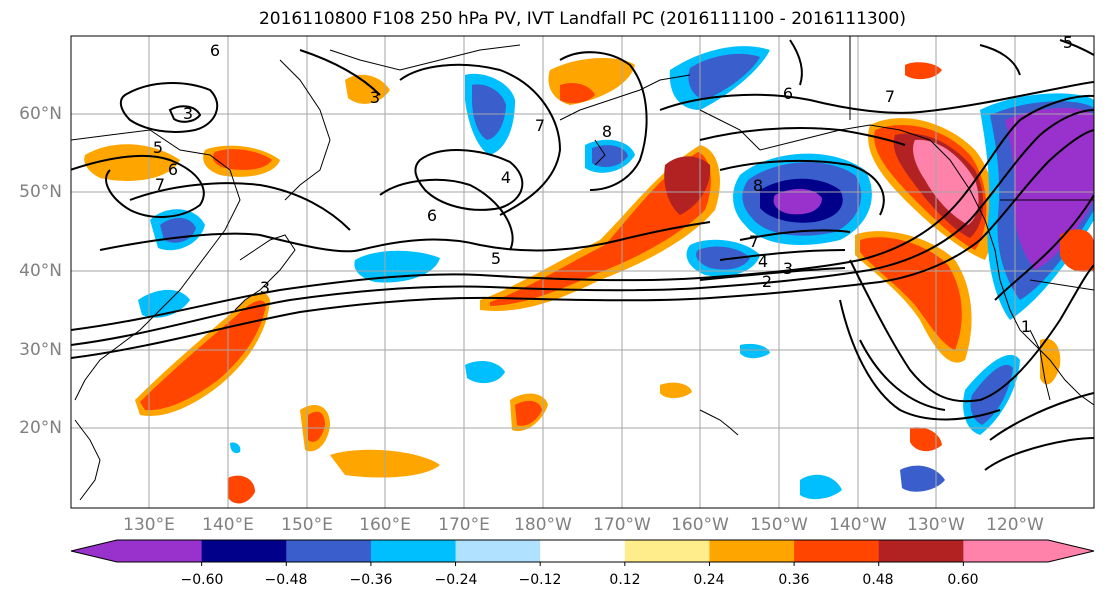 Image resolution: width=1105 pixels, height=601 pixels. What do you see at coordinates (307, 525) in the screenshot?
I see `lon-label-150e: 150°E` at bounding box center [307, 525].